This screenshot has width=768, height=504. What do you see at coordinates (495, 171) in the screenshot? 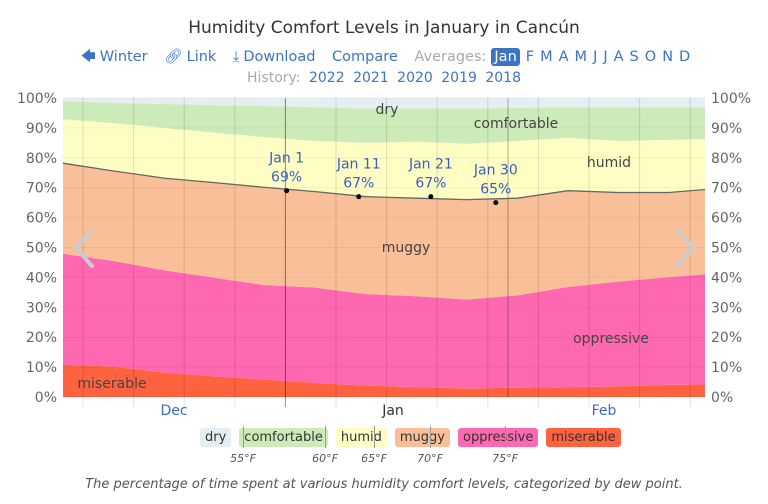
I see `annotation-date: Jan 30` at bounding box center [495, 171].